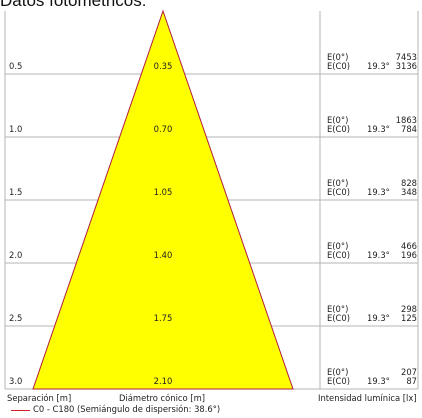  I want to click on intensity-axis-label: Intensidad lumínica [lx], so click(367, 398).